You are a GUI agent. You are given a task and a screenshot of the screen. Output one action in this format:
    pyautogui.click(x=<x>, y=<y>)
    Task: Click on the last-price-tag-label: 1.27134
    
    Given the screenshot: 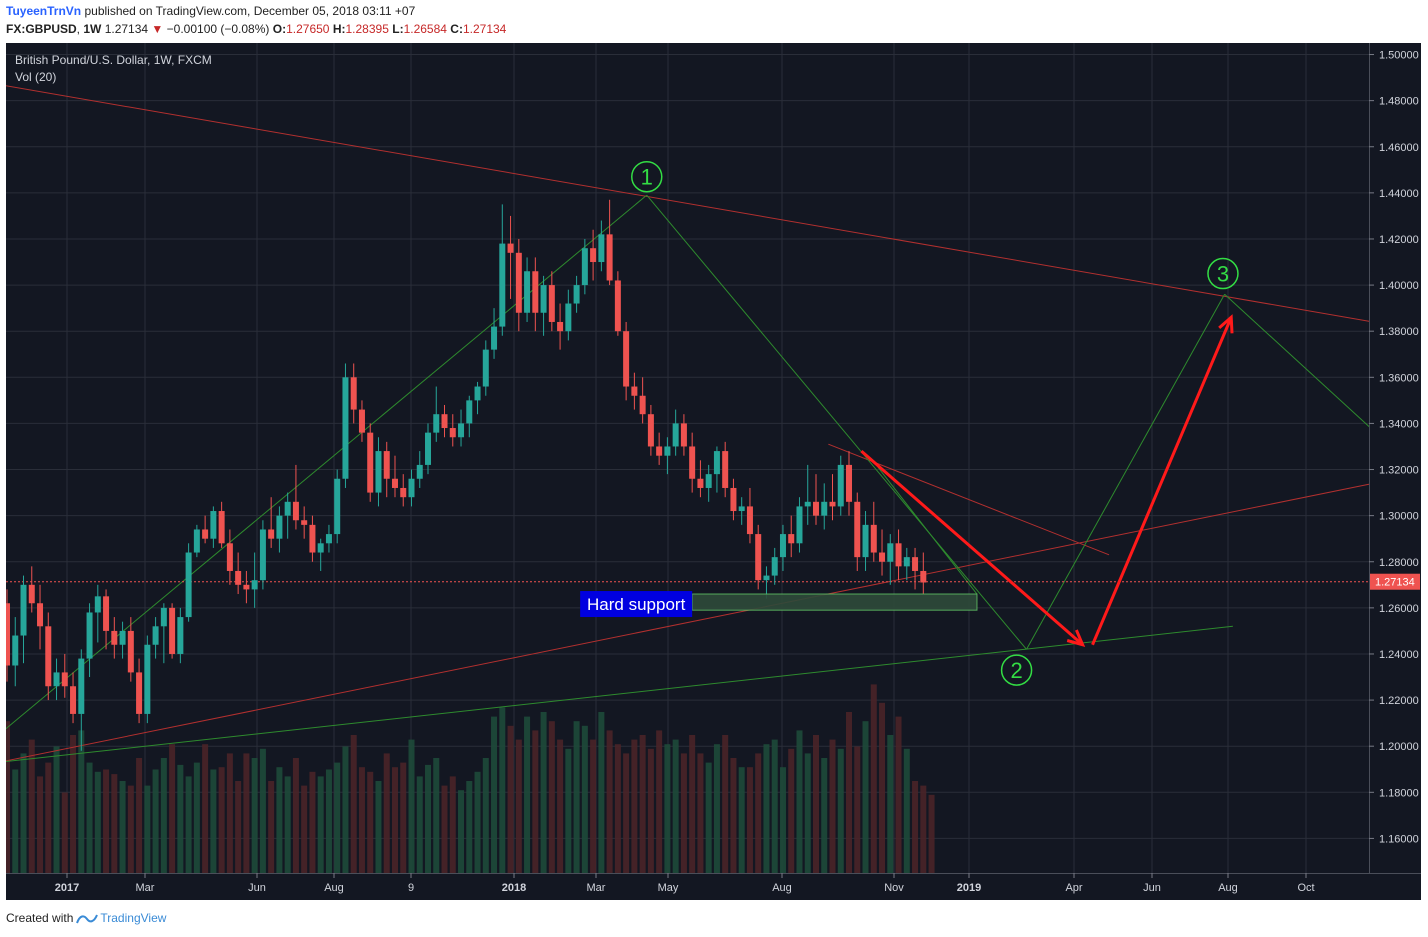 What is the action you would take?
    pyautogui.click(x=1395, y=583)
    